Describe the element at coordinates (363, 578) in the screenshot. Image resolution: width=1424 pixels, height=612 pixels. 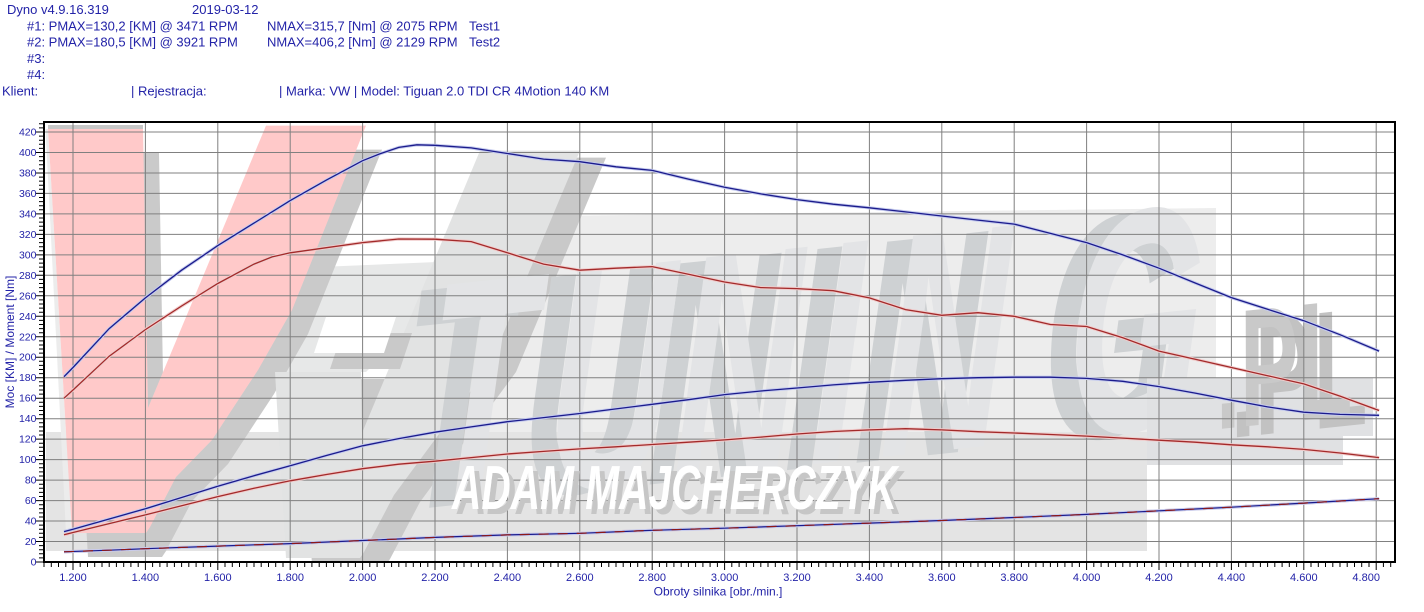
I see `svg-text: 2.000` at that location.